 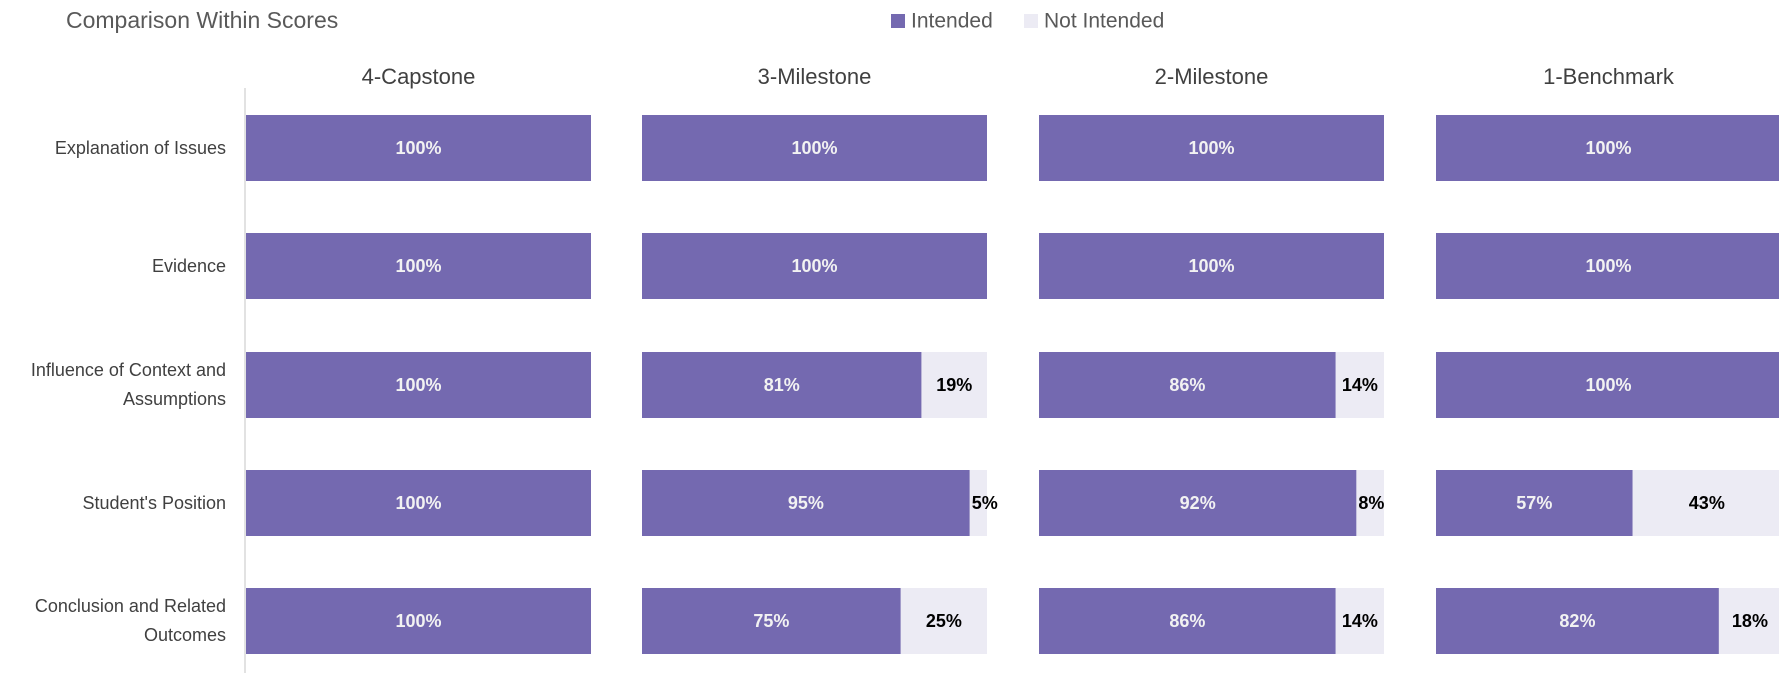 What do you see at coordinates (419, 76) in the screenshot?
I see `panel-title: 4-Capstone` at bounding box center [419, 76].